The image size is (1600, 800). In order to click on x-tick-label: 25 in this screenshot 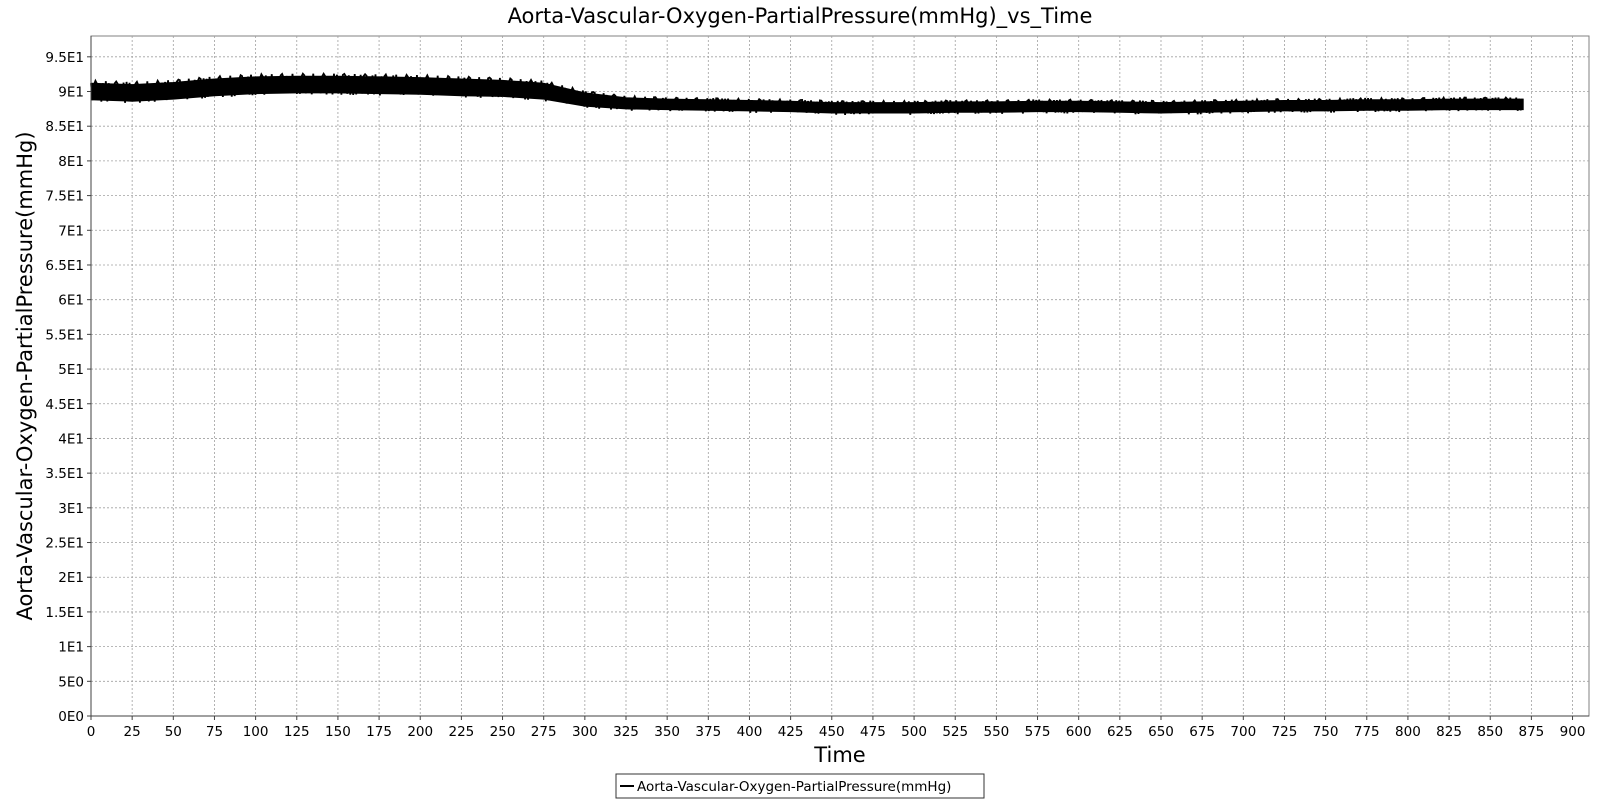, I will do `click(132, 732)`.